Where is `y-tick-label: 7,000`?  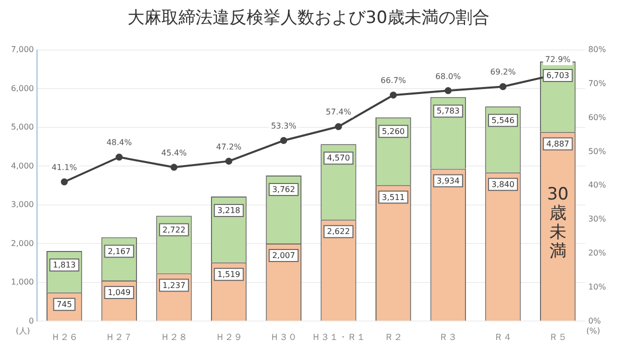 y-tick-label: 7,000 is located at coordinates (22, 49).